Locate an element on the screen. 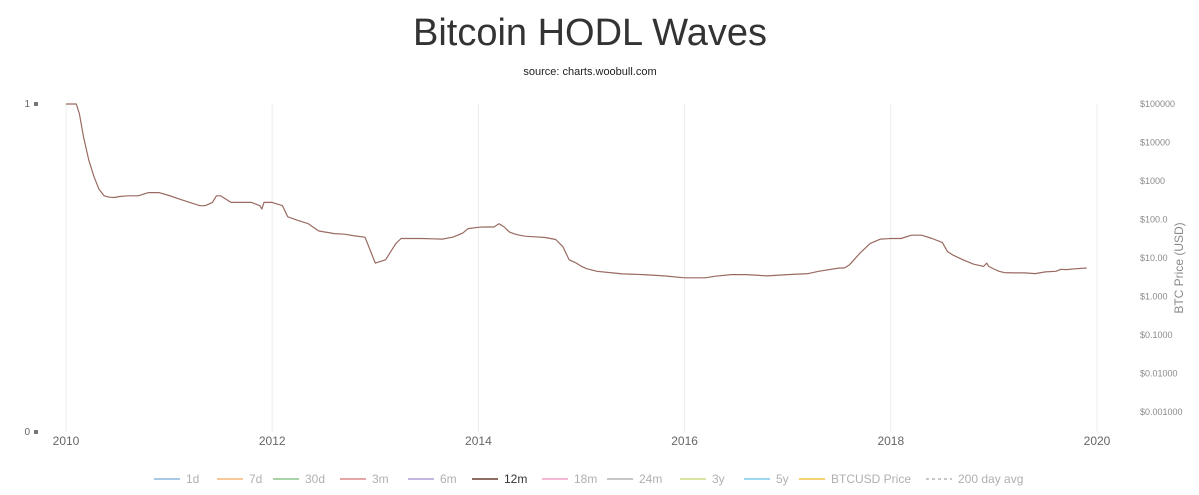 The height and width of the screenshot is (495, 1199). chart-subtitle: source: charts.woobull.com is located at coordinates (590, 72).